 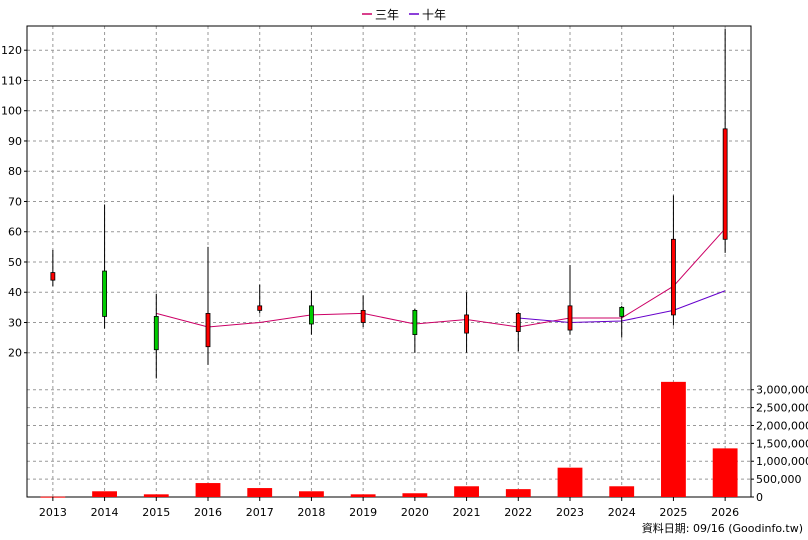 What do you see at coordinates (15, 141) in the screenshot?
I see `price-tick-label: 90` at bounding box center [15, 141].